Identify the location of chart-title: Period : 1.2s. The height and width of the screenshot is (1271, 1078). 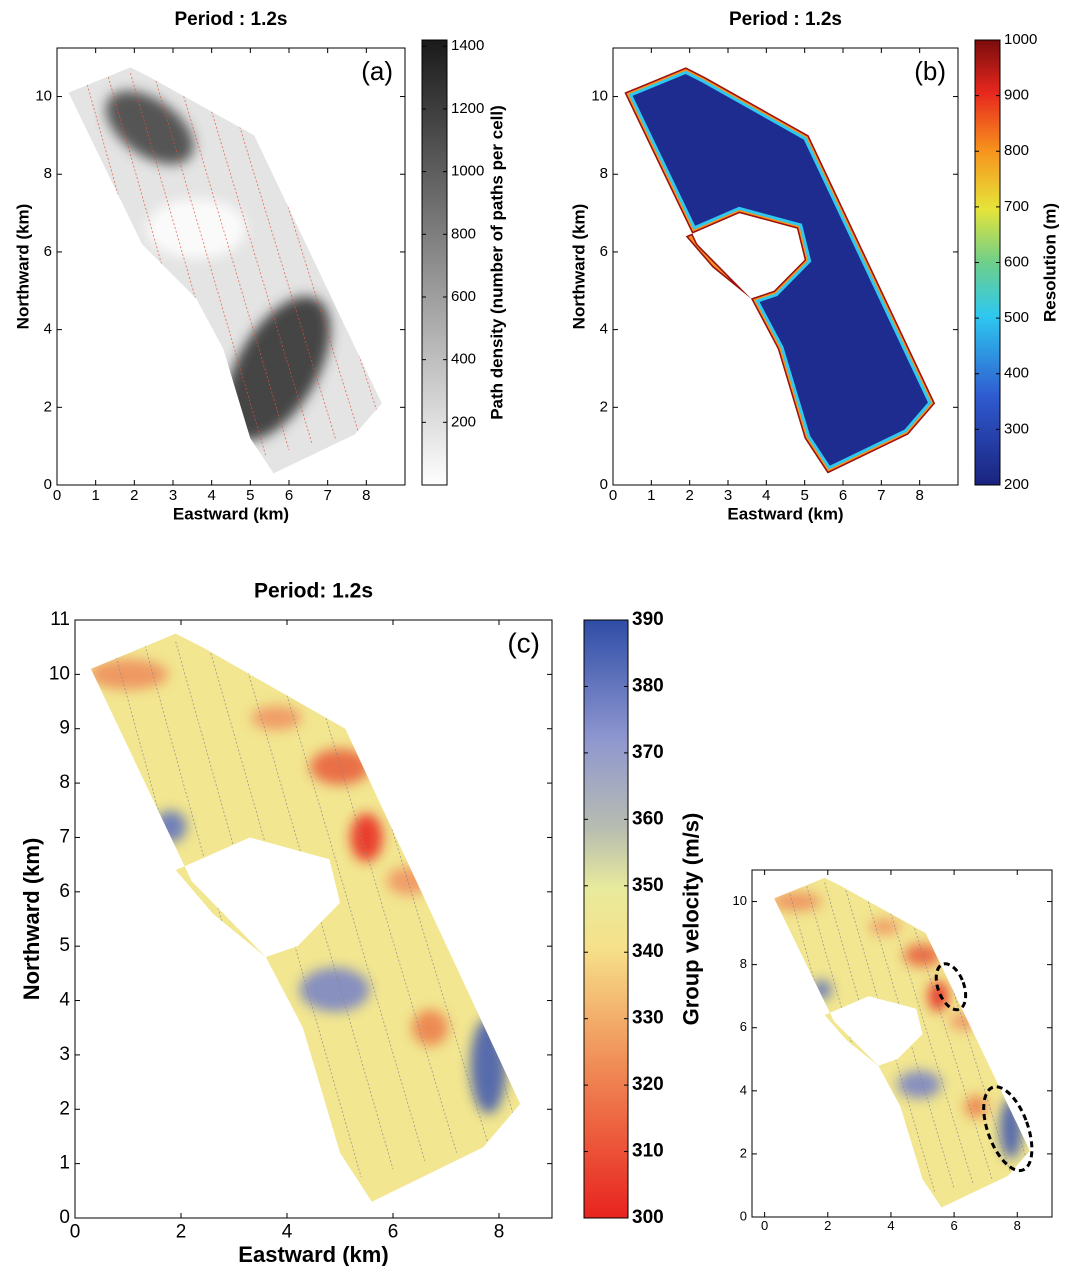
(231, 19).